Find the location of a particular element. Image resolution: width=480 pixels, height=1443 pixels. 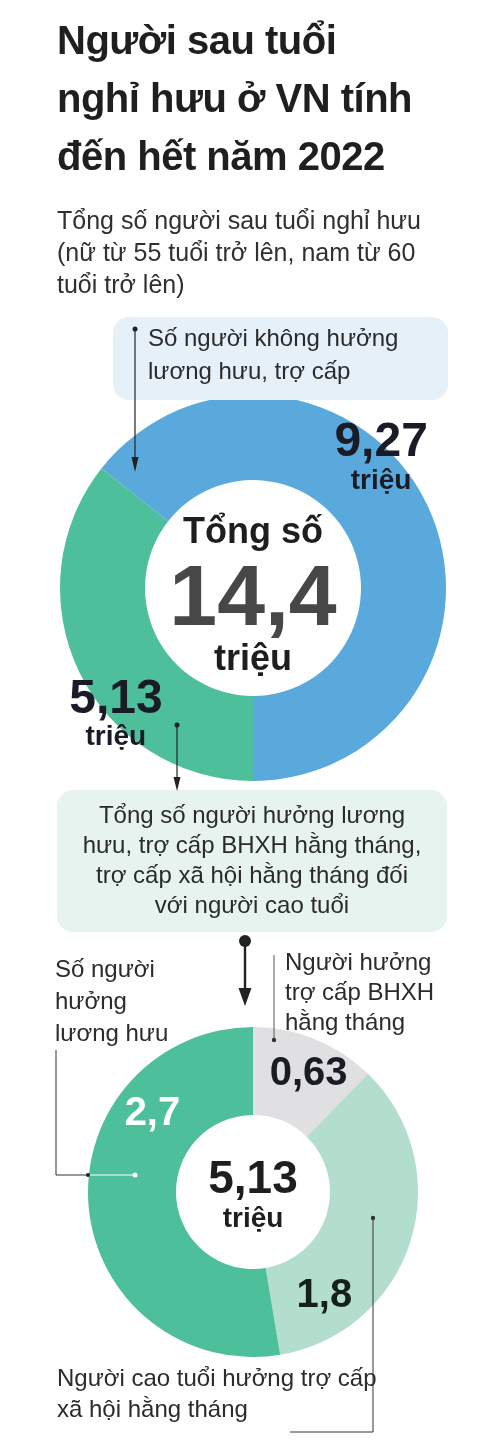

slice-label: Số người không hưởng lương hưu, trợ cấp is located at coordinates (273, 354).